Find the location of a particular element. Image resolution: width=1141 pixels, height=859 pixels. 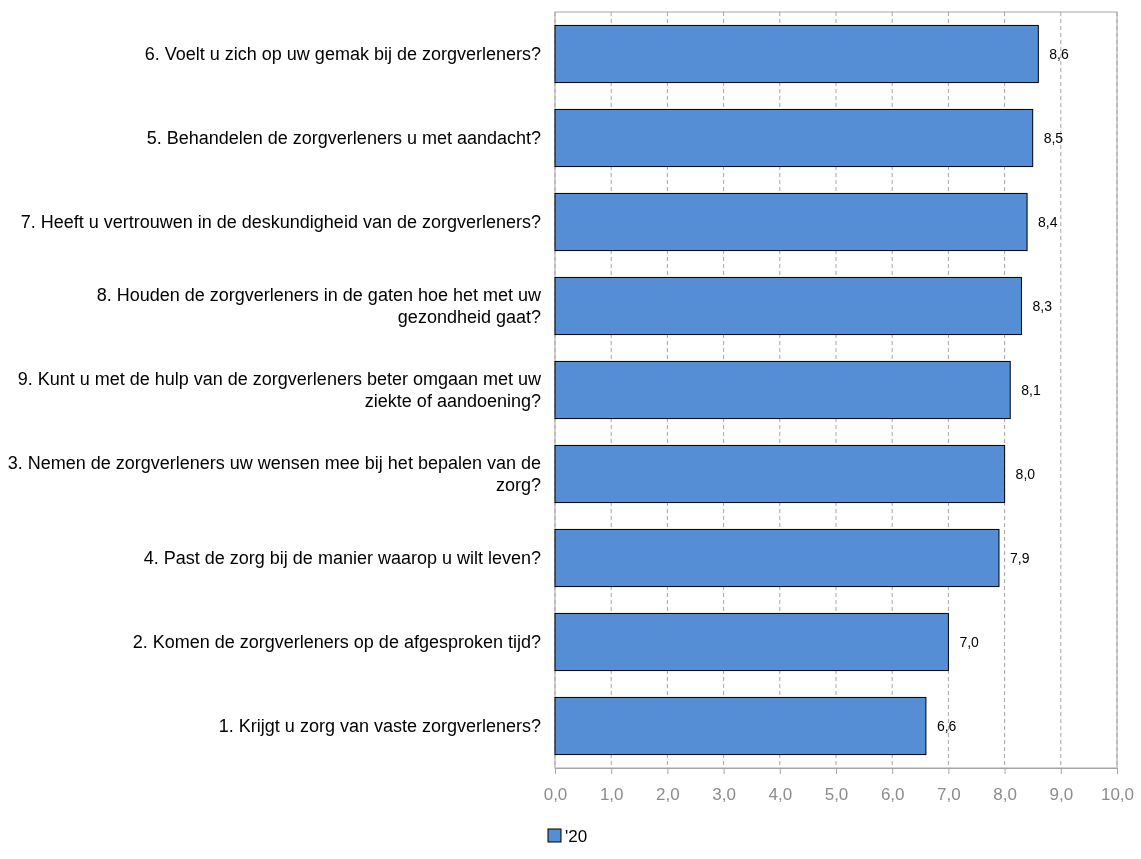

x-tick-label: 4,0 is located at coordinates (780, 795).